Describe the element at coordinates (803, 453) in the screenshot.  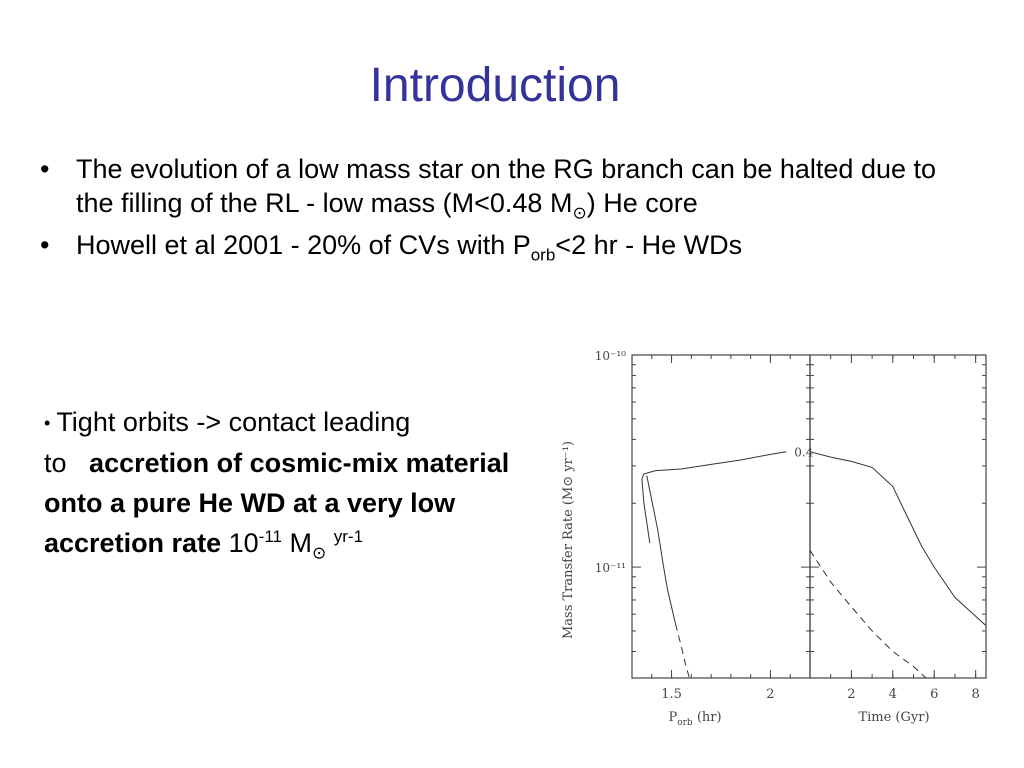
I see `curve-annotation: 0.4` at that location.